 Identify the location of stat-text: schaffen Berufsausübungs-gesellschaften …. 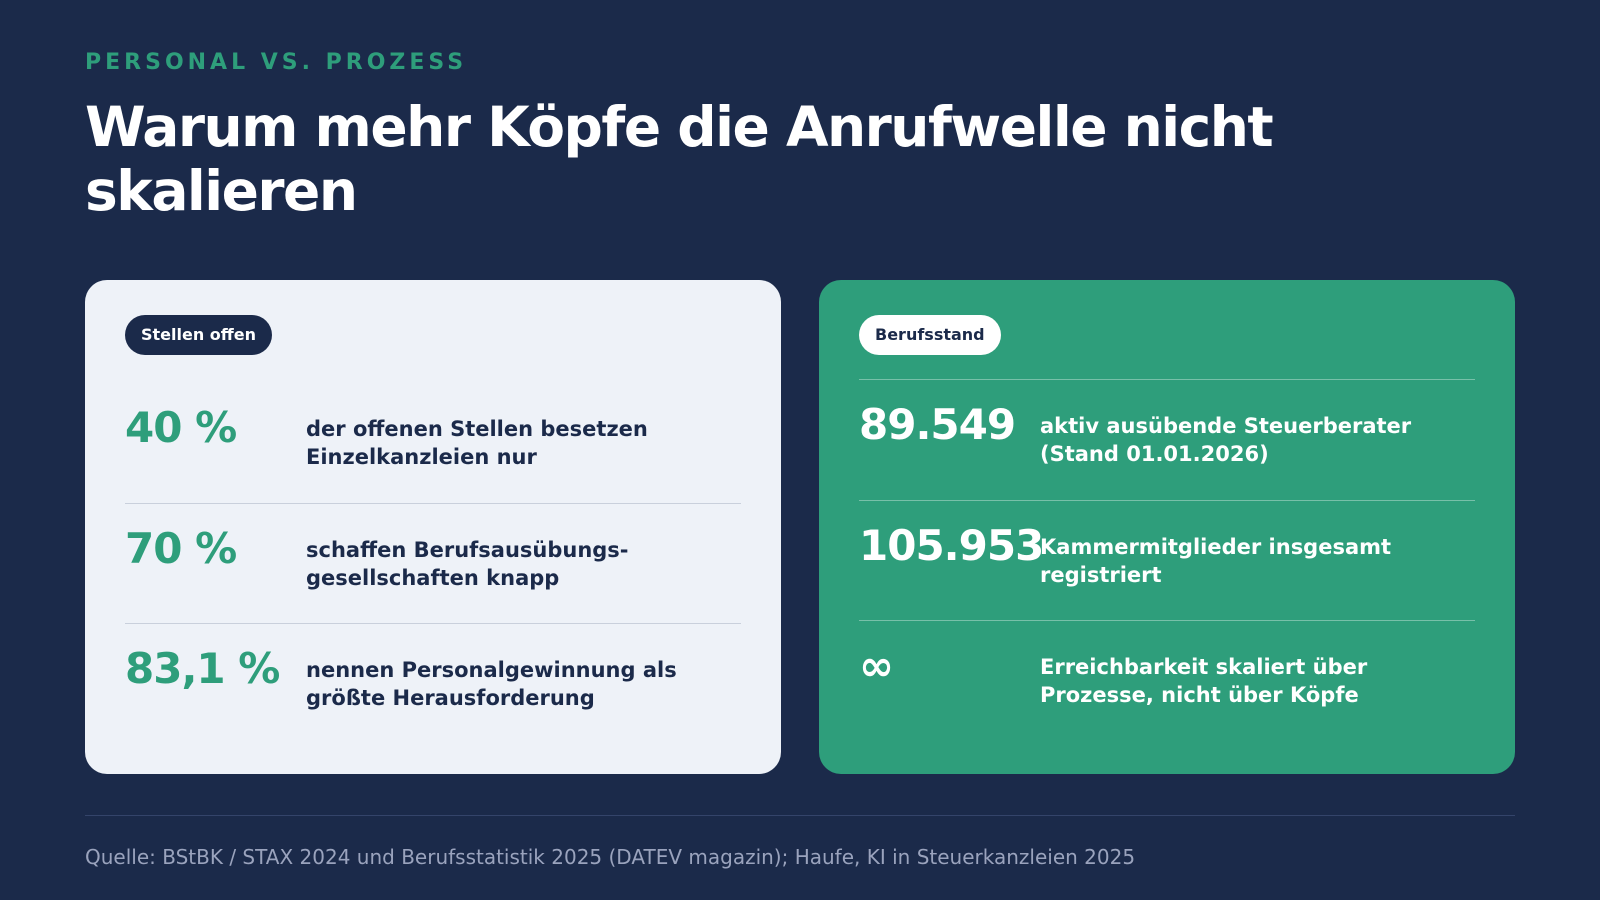
(467, 564).